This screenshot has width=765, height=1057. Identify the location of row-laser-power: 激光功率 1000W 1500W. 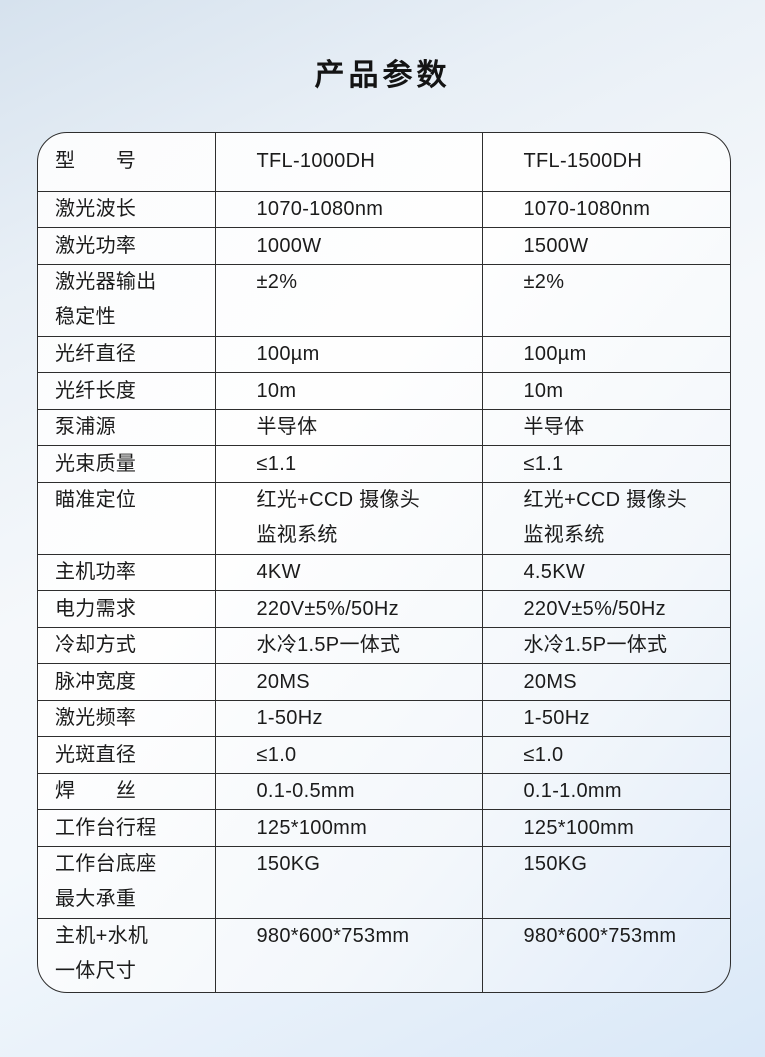
(384, 245).